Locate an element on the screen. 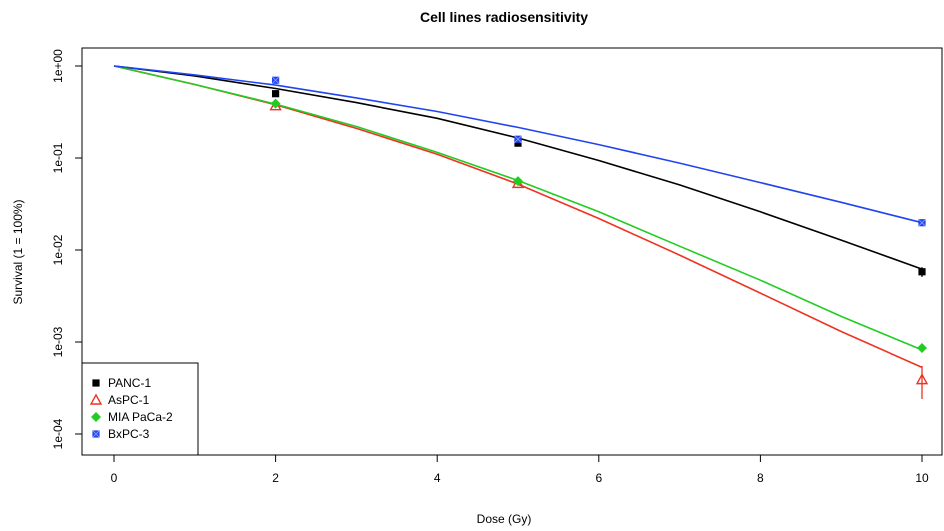 The image size is (944, 531). x-tick-label: 8 is located at coordinates (760, 478).